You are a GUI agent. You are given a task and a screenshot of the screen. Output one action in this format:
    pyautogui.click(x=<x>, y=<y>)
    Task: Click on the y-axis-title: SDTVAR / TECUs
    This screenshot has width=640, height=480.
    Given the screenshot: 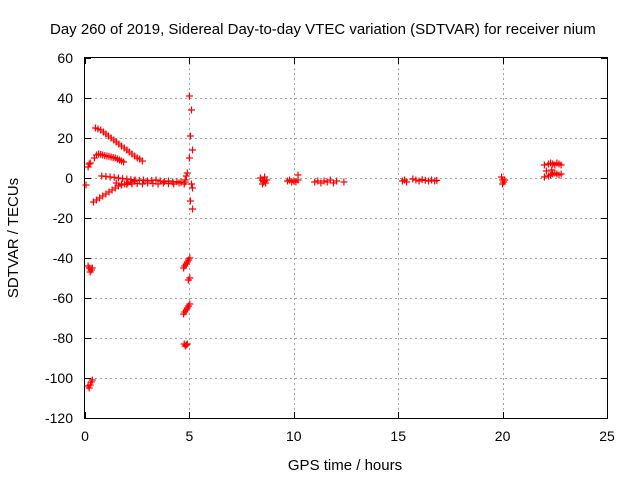 What is the action you would take?
    pyautogui.click(x=13, y=238)
    